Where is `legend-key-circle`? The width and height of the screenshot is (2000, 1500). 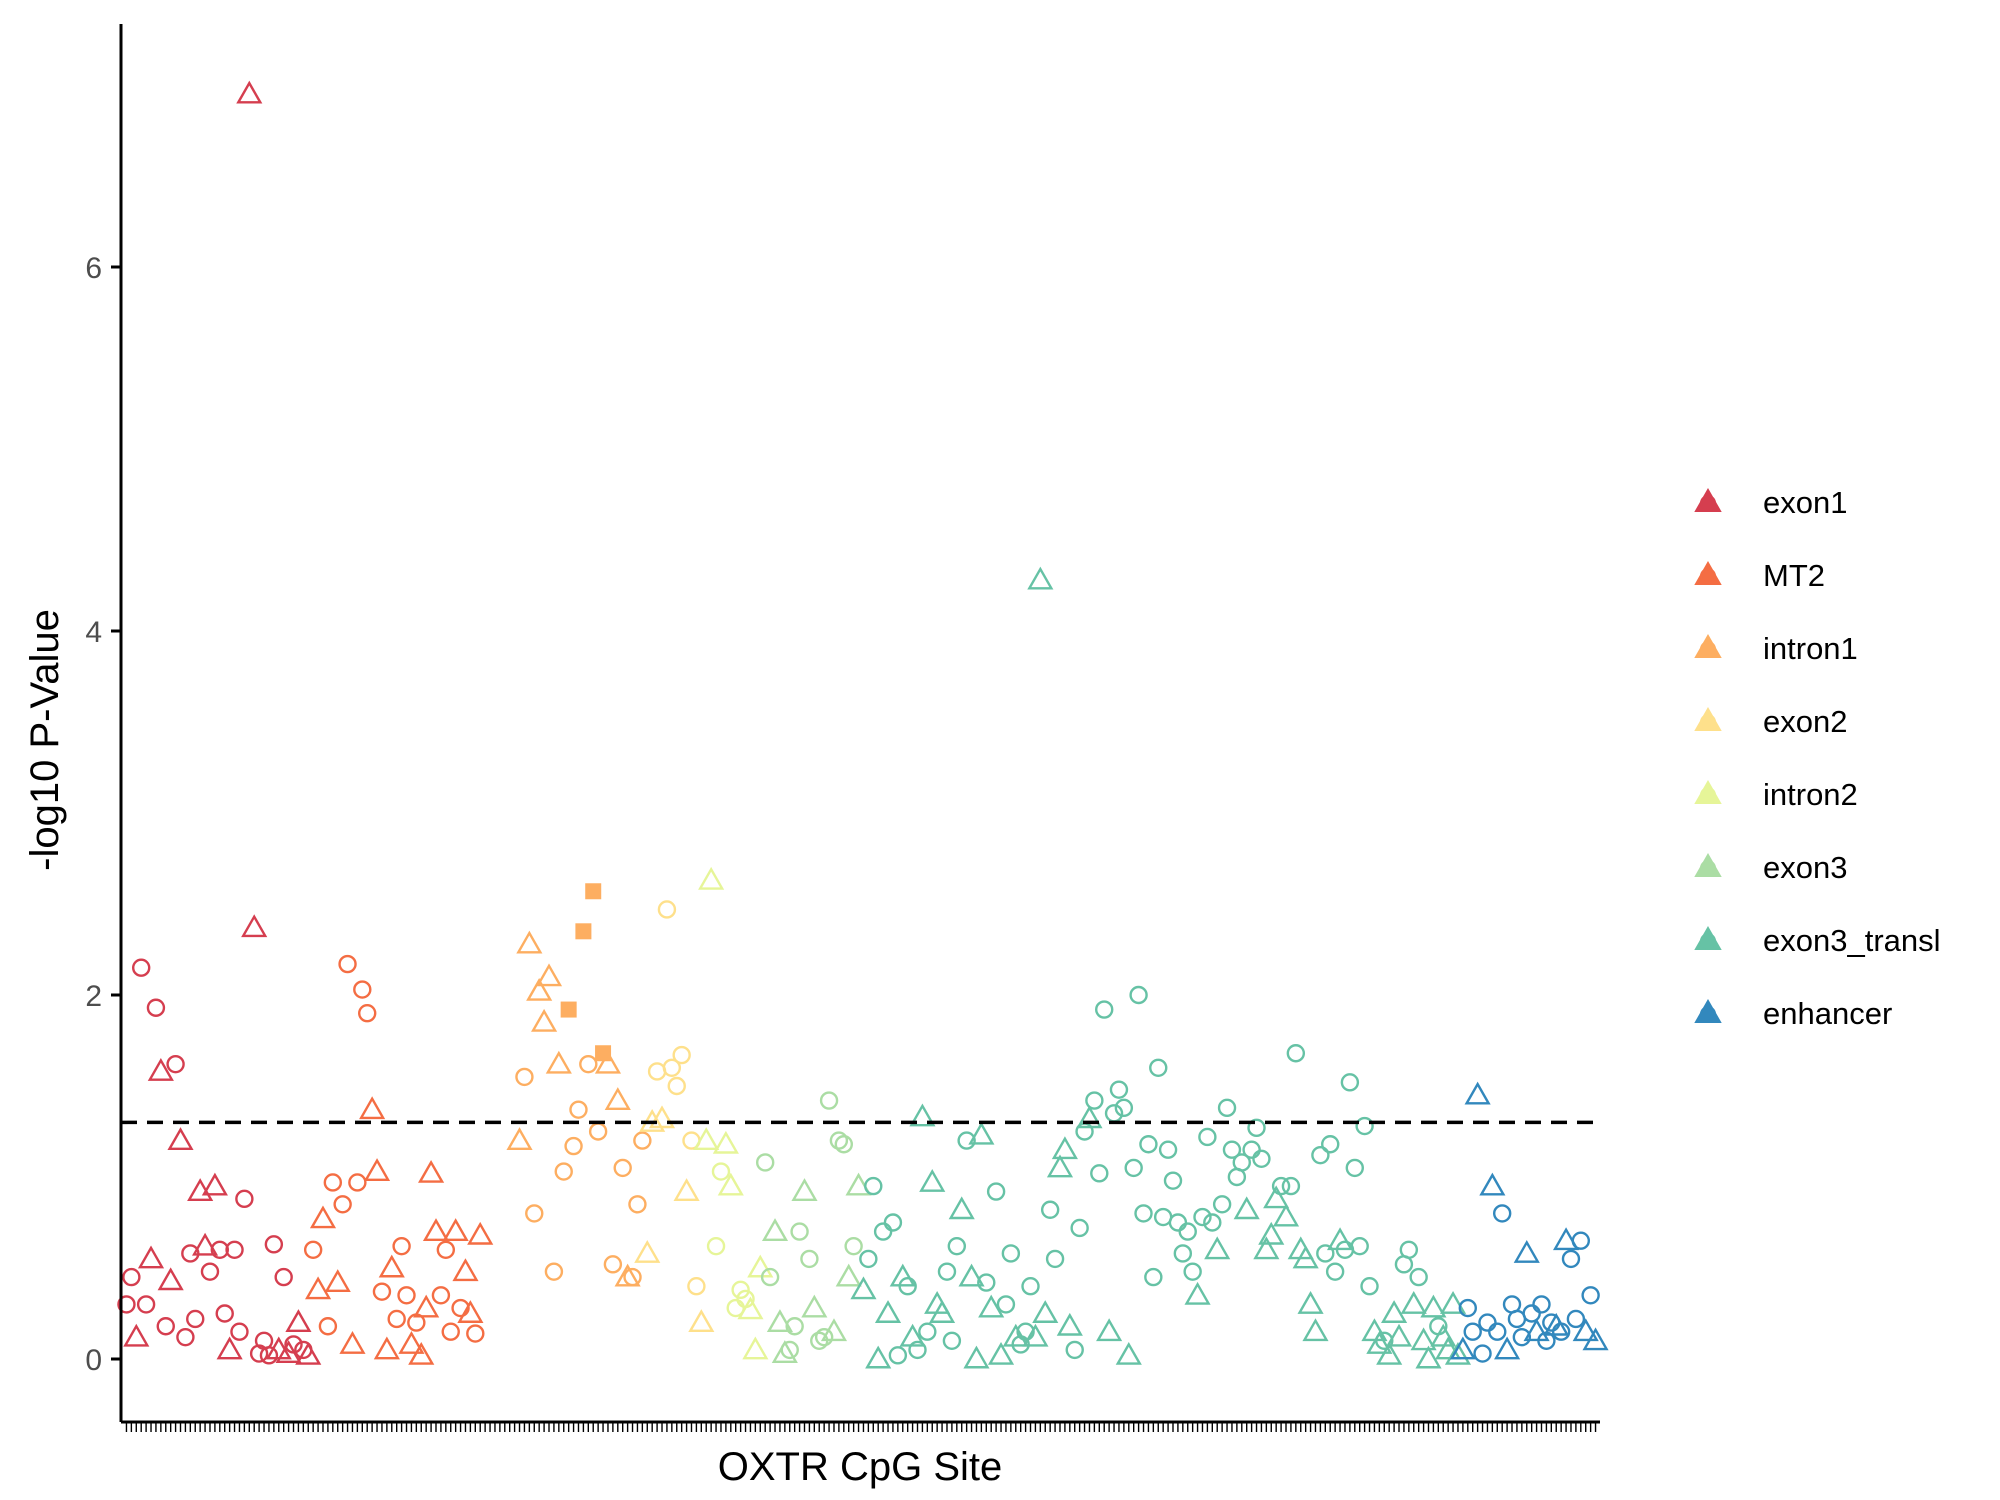 legend-key-circle is located at coordinates (1708, 649).